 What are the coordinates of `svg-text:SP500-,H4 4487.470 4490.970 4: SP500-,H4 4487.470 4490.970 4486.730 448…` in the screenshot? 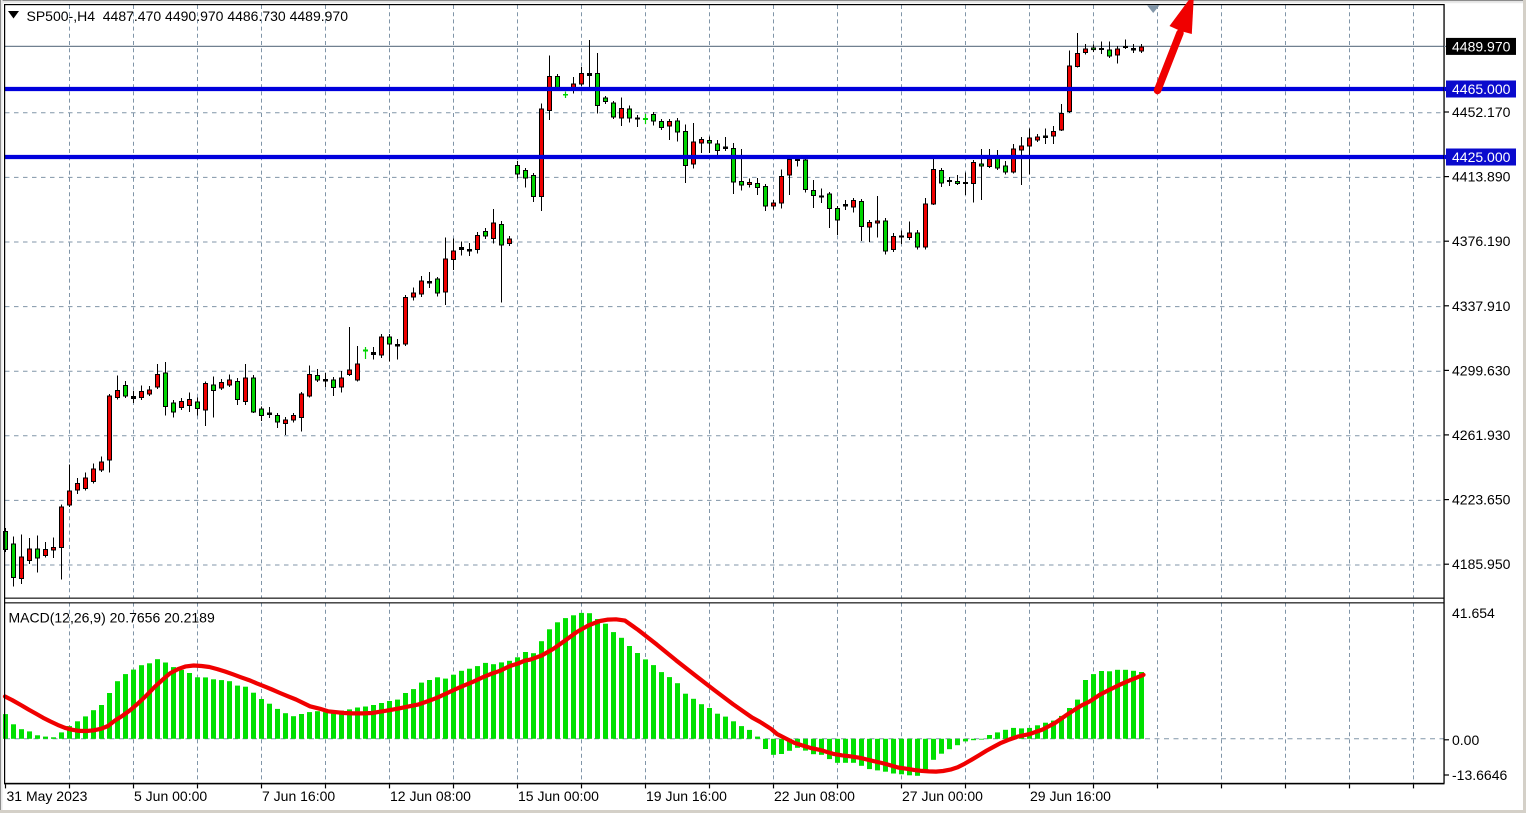 It's located at (188, 16).